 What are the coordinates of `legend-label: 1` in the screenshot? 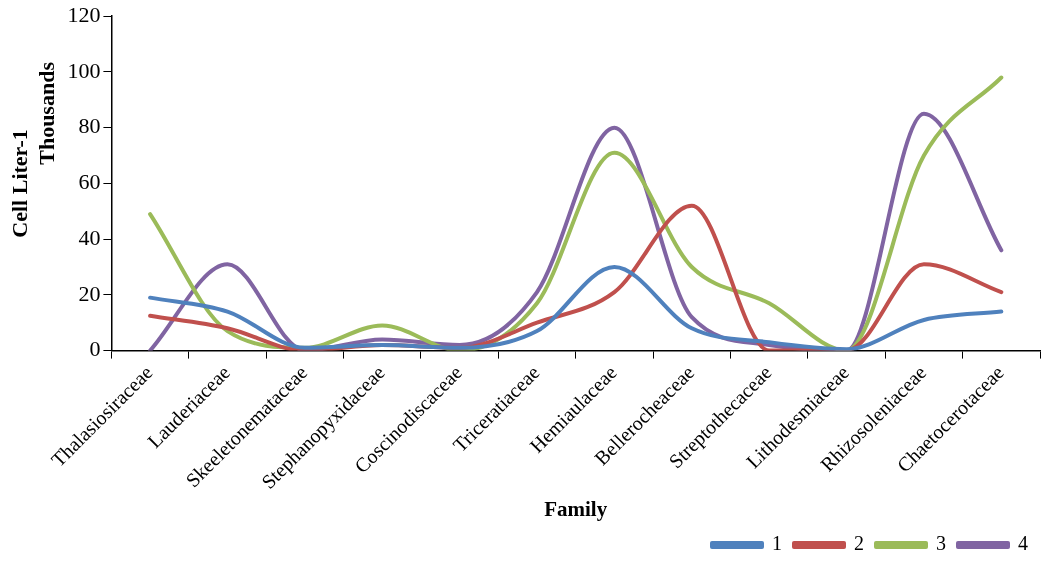 It's located at (777, 543).